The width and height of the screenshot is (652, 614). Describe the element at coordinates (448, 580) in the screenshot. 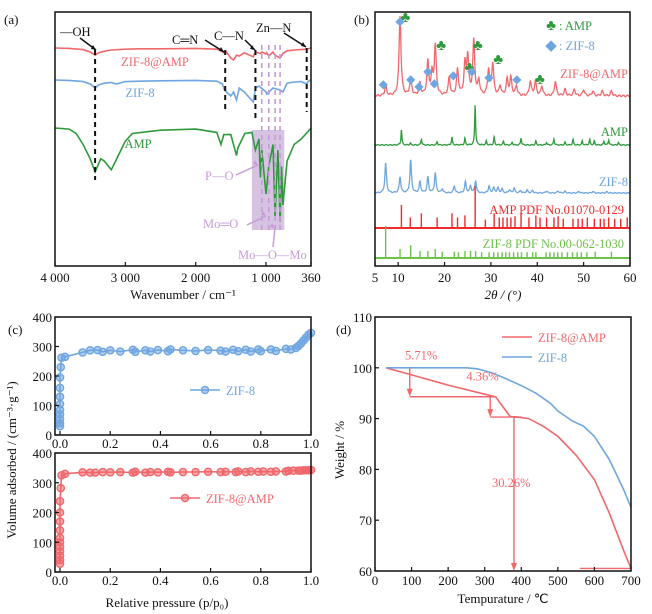

I see `x-tick-label: 200` at that location.